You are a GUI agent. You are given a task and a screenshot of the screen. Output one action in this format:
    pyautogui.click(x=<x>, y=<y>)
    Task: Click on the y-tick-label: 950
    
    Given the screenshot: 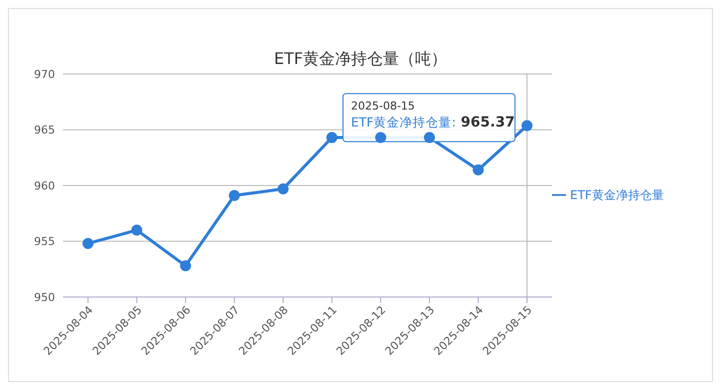 What is the action you would take?
    pyautogui.click(x=44, y=297)
    